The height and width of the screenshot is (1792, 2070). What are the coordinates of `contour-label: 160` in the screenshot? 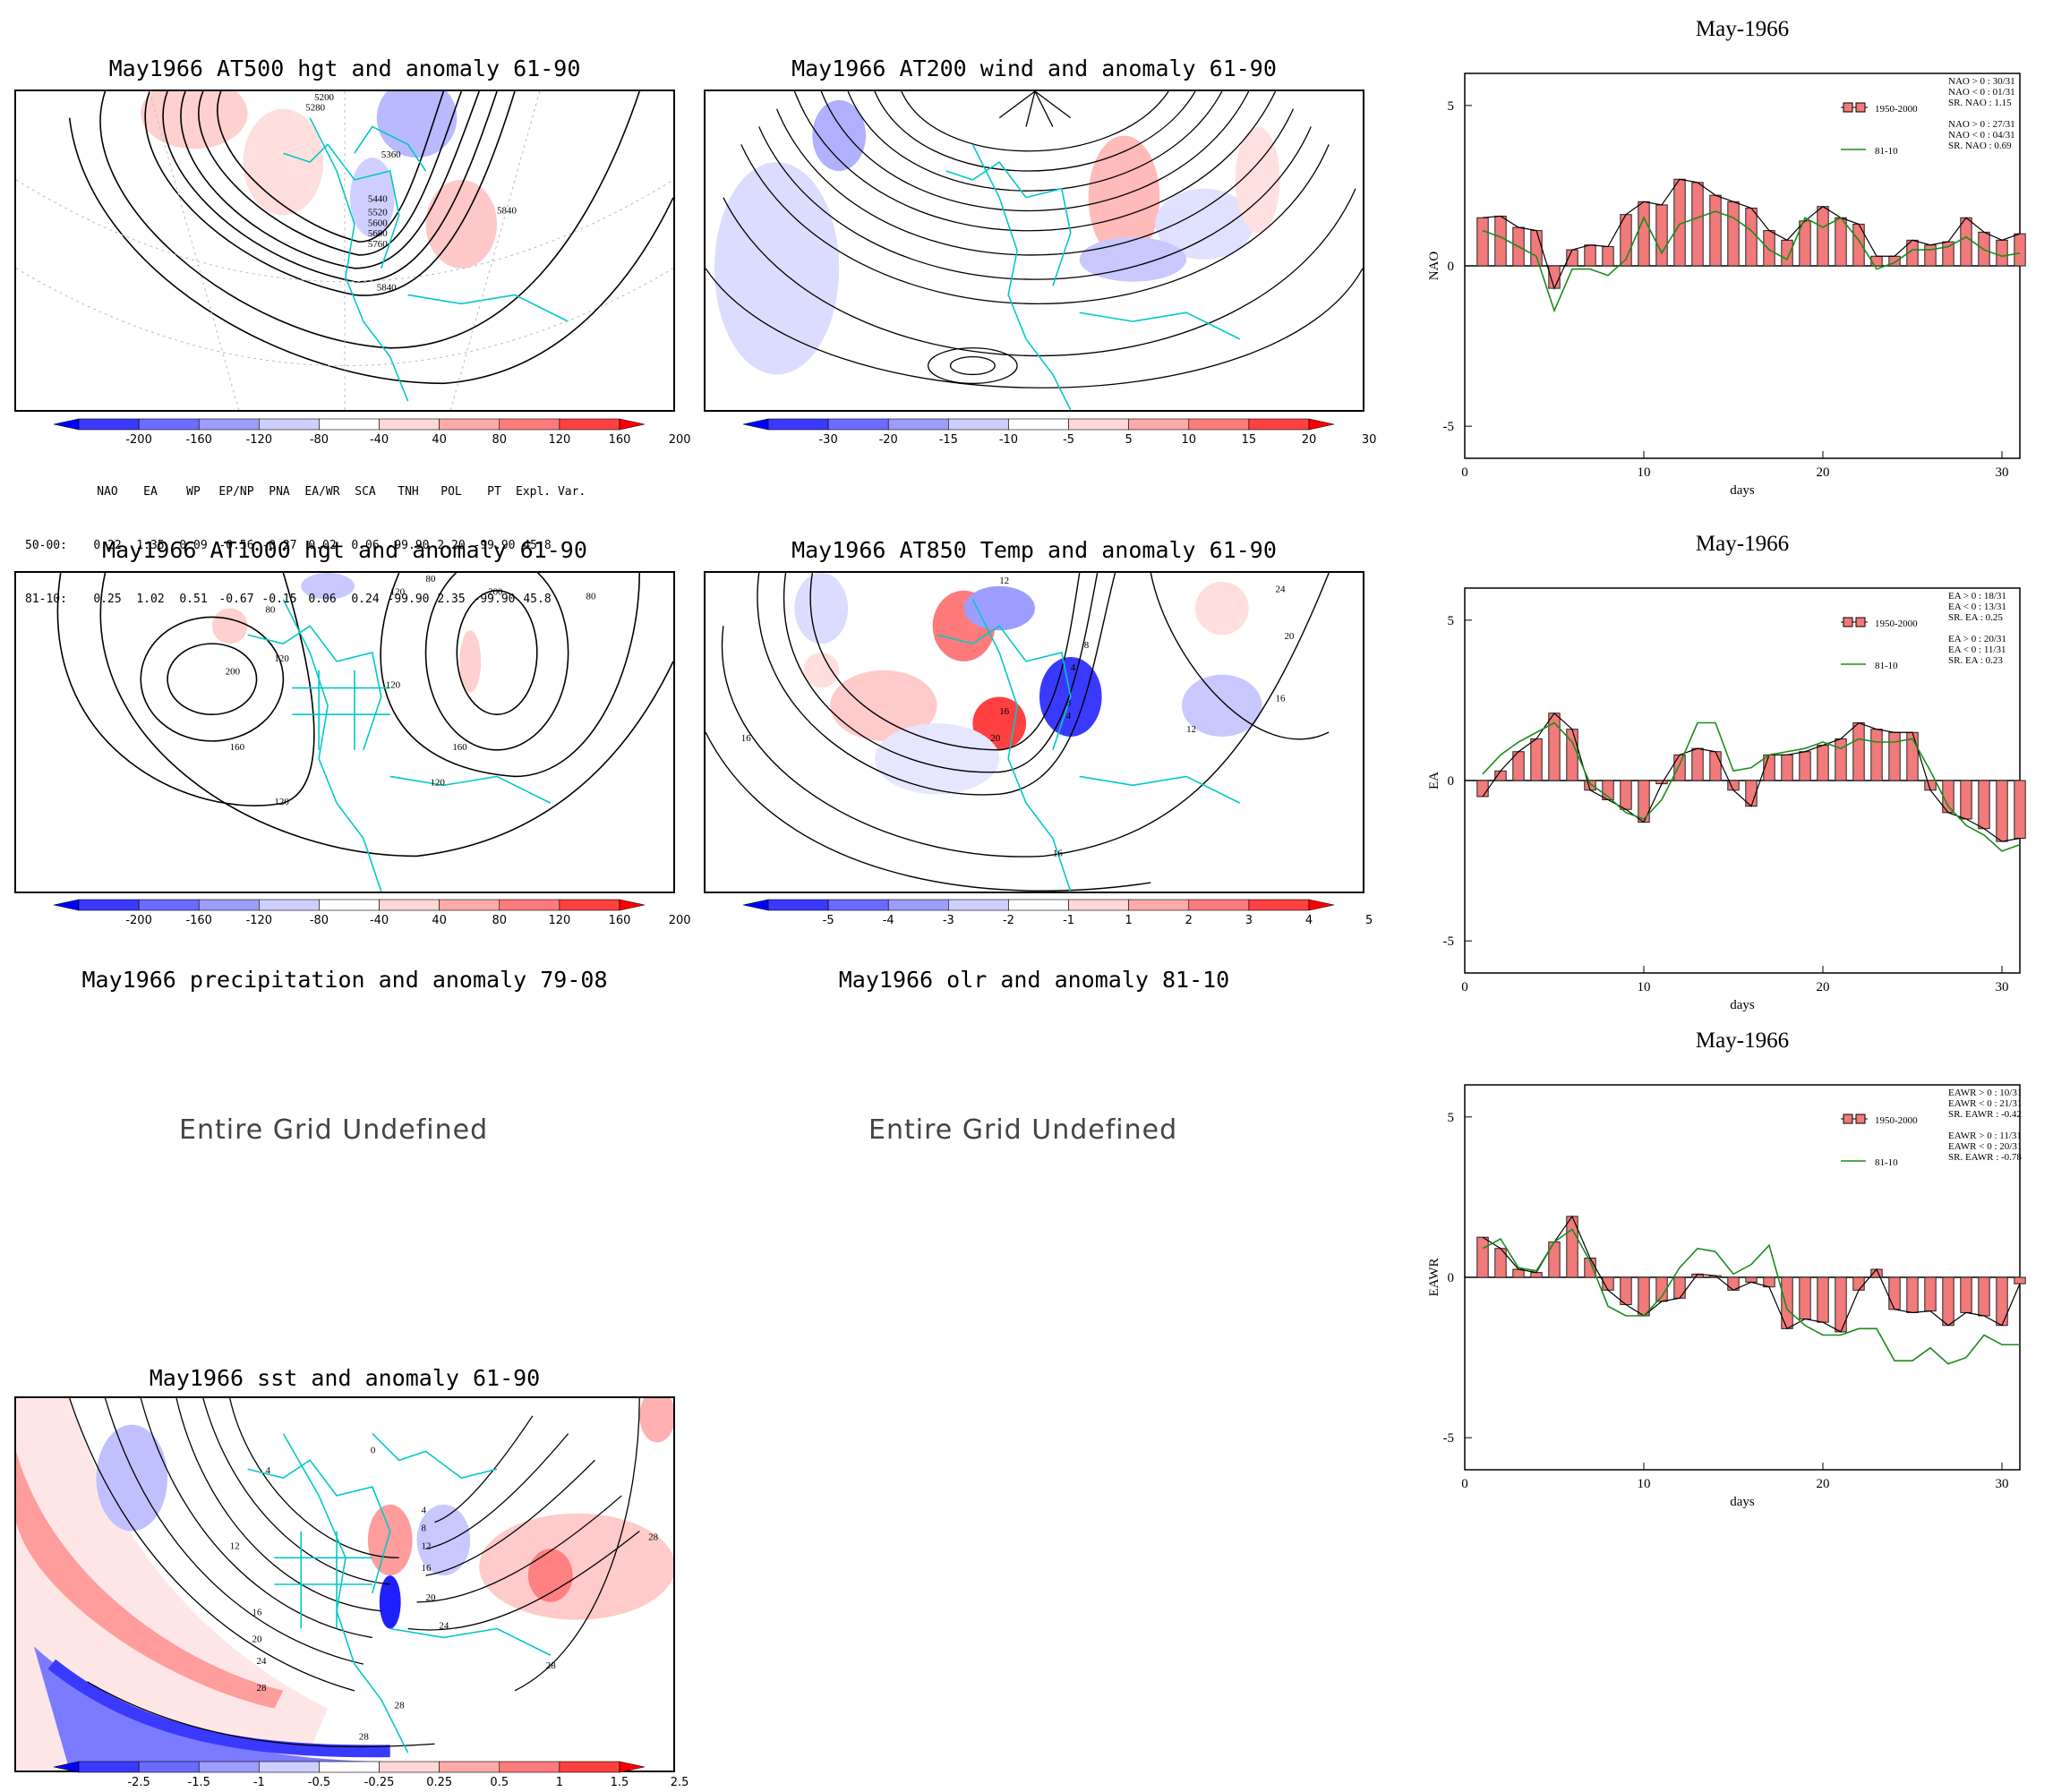 It's located at (237, 747).